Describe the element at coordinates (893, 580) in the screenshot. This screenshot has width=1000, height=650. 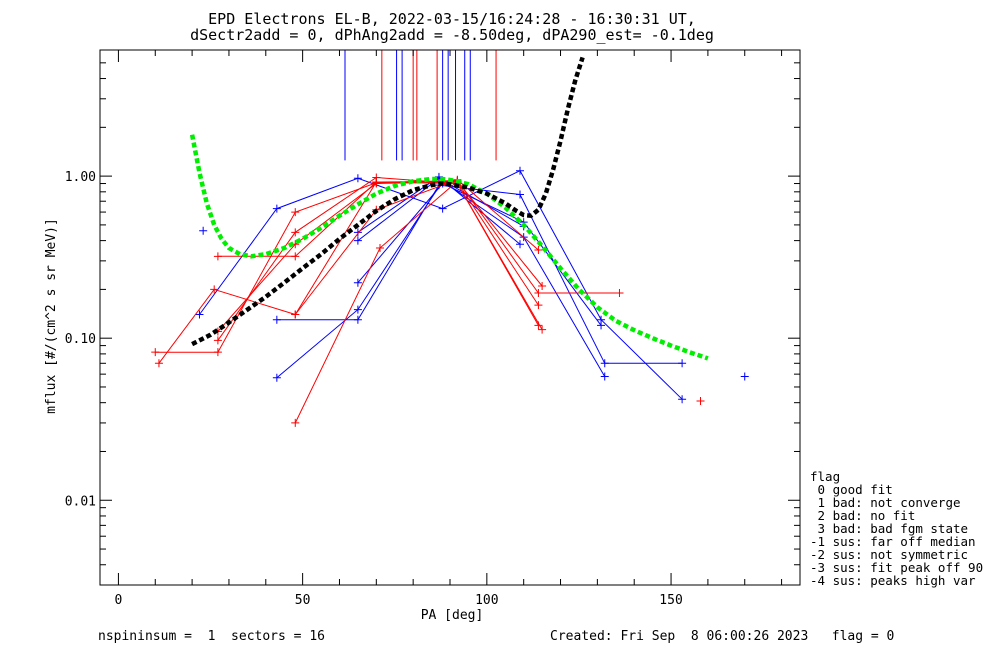
I see `legend-item: -4 sus: peaks high var` at that location.